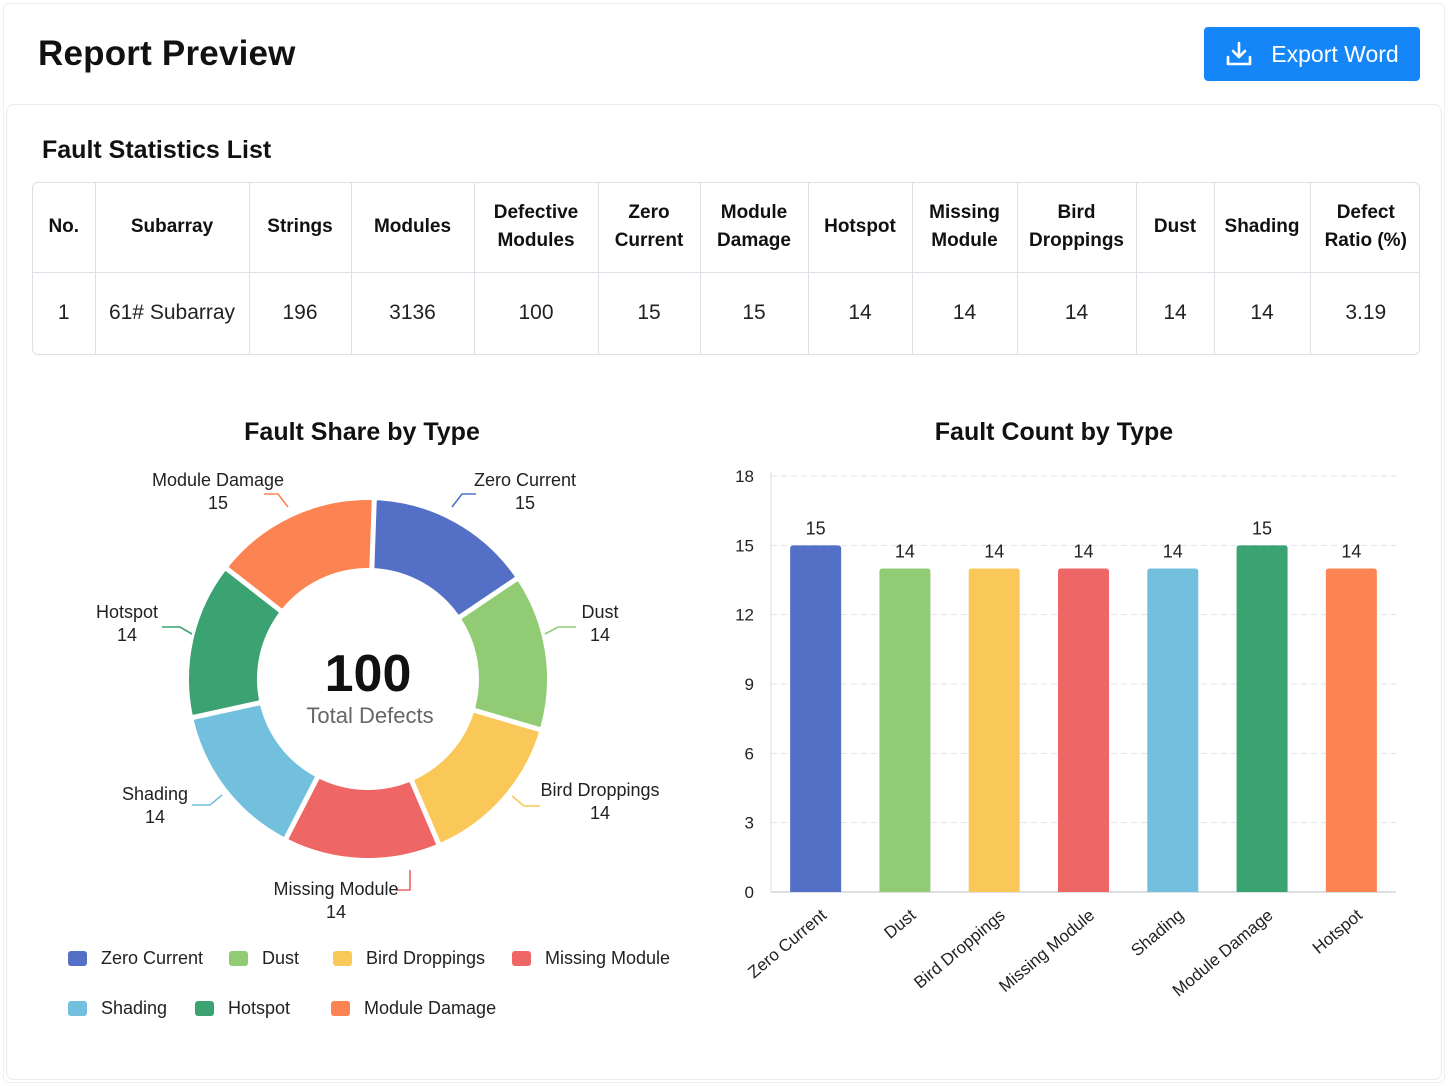 The width and height of the screenshot is (1448, 1086). What do you see at coordinates (536, 228) in the screenshot?
I see `column-header-defective-modules: Defective Modules` at bounding box center [536, 228].